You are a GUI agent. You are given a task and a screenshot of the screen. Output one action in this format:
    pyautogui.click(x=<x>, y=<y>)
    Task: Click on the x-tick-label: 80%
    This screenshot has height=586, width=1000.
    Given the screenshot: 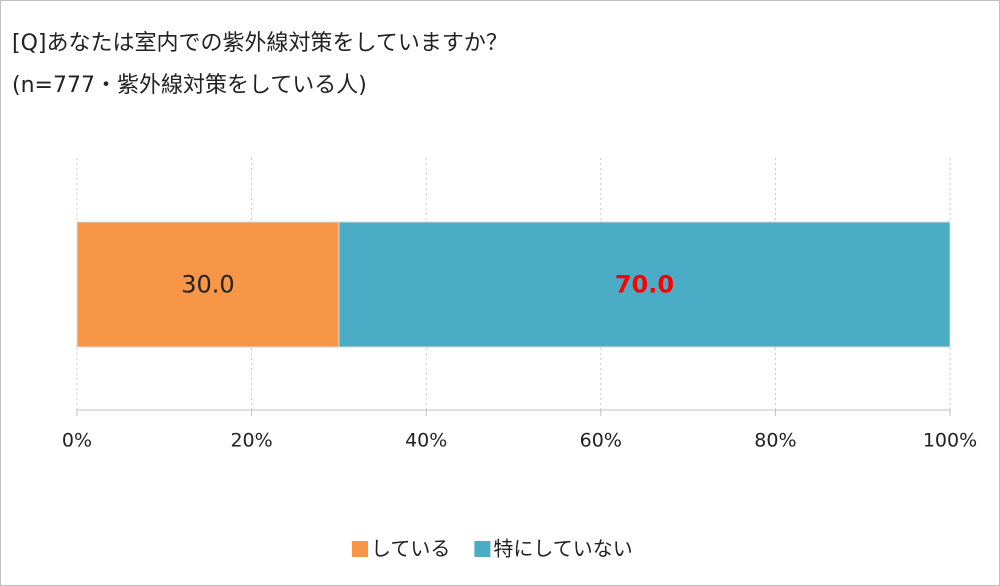 What is the action you would take?
    pyautogui.click(x=775, y=441)
    